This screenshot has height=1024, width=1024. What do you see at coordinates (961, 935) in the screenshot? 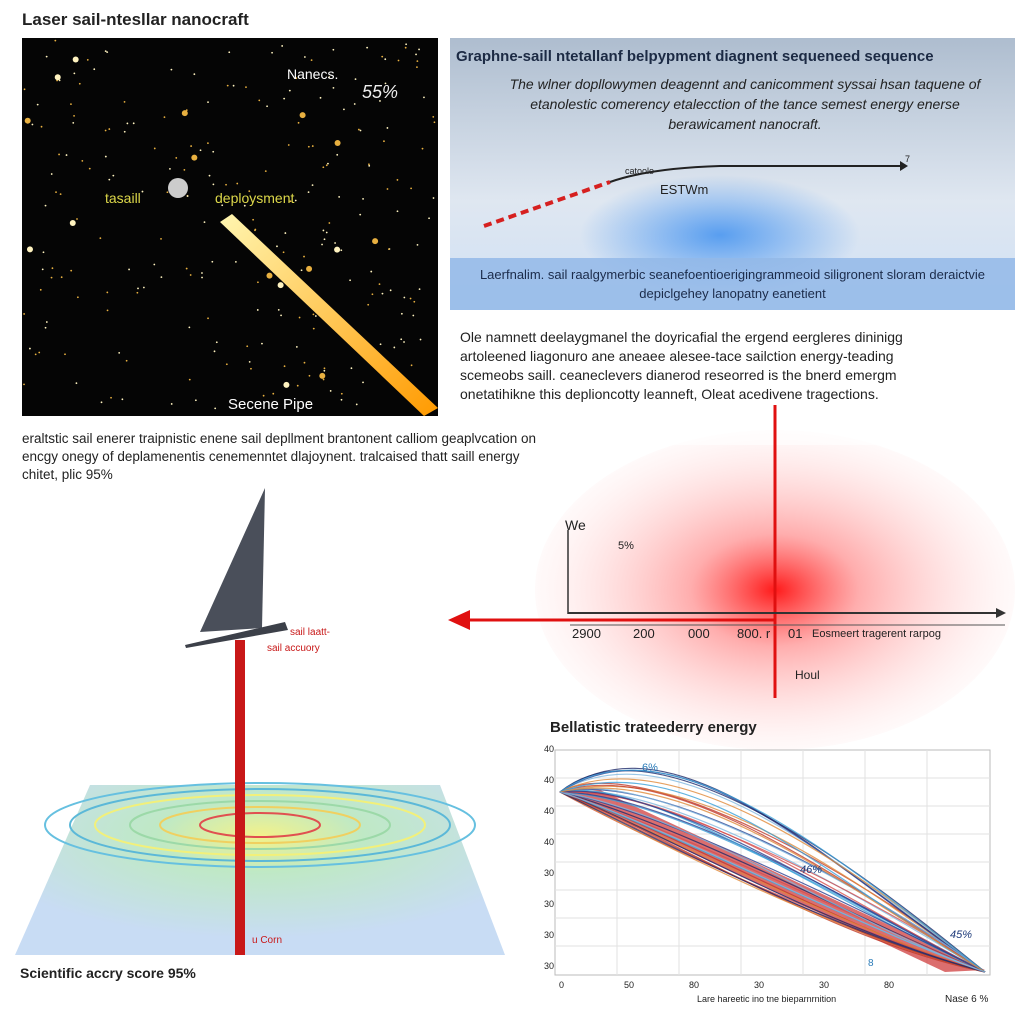
I see `trajectory-annotation: 45%` at bounding box center [961, 935].